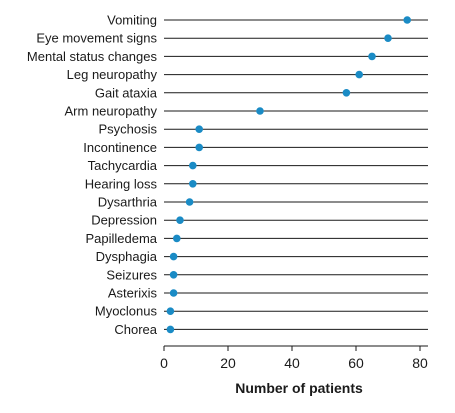 Image resolution: width=455 pixels, height=413 pixels. Describe the element at coordinates (96, 38) in the screenshot. I see `category-label: Eye movement signs` at that location.